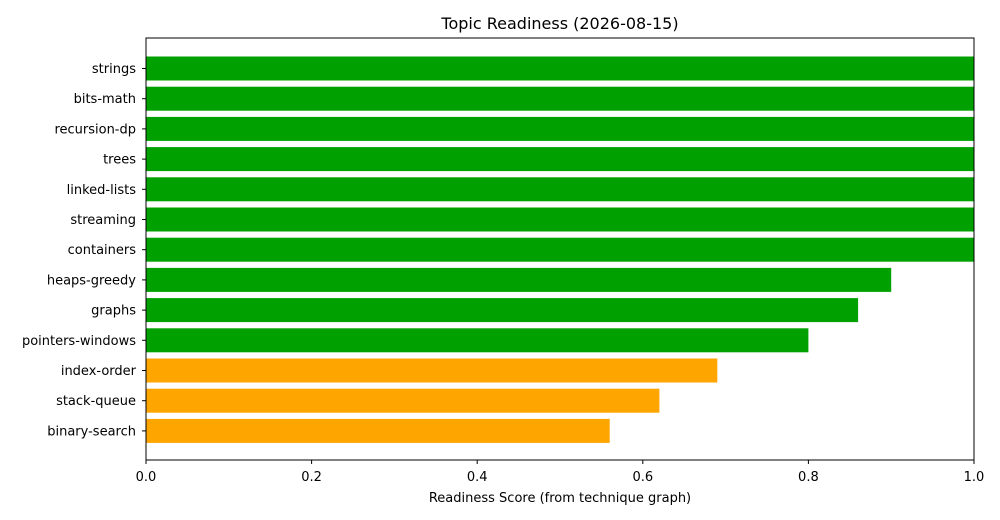 The width and height of the screenshot is (1000, 520). Describe the element at coordinates (99, 371) in the screenshot. I see `y-tick-label: index-order` at that location.